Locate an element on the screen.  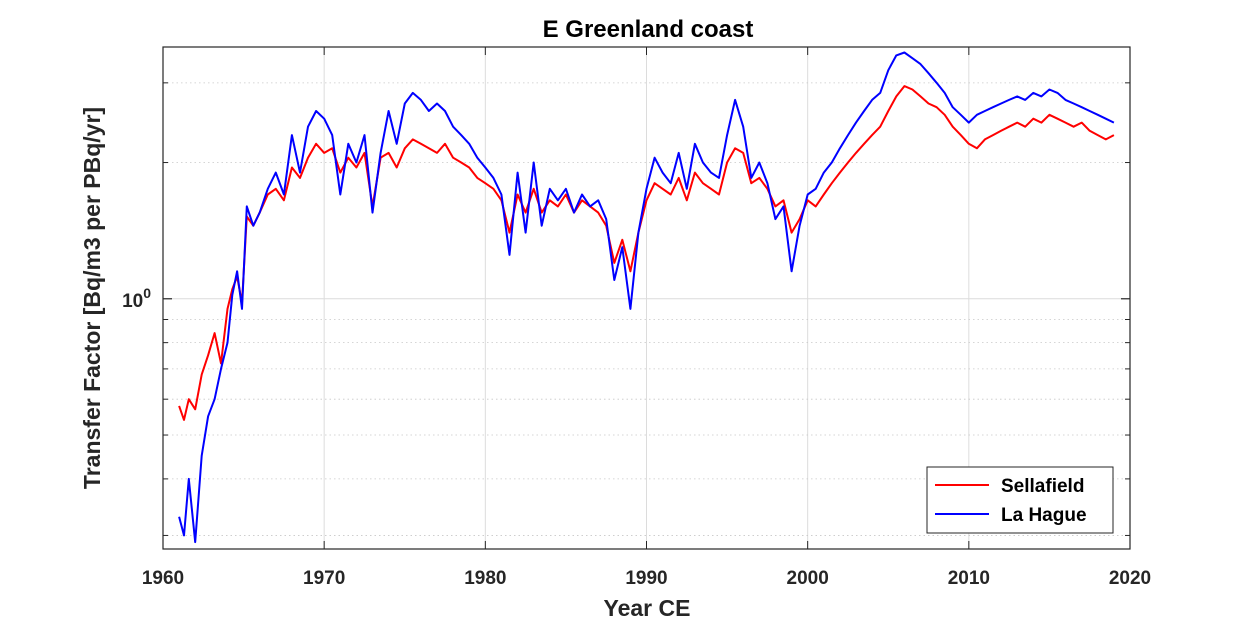
x-axis-label: Year CE is located at coordinates (647, 608).